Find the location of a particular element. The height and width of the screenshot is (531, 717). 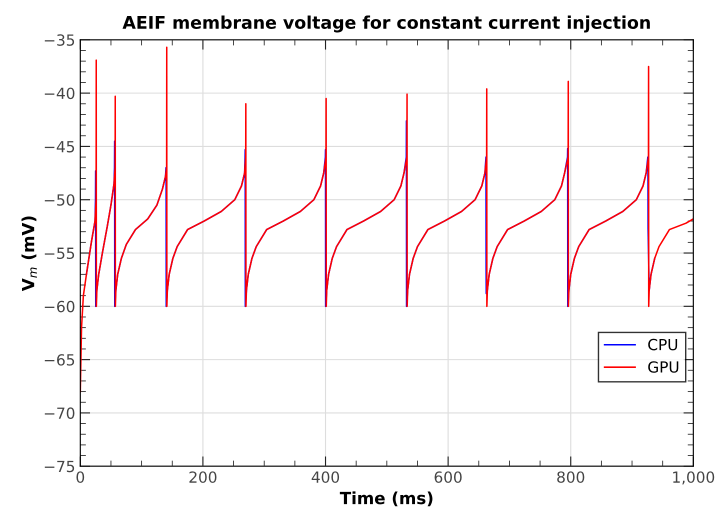

y-tick-label: −50 is located at coordinates (59, 200).